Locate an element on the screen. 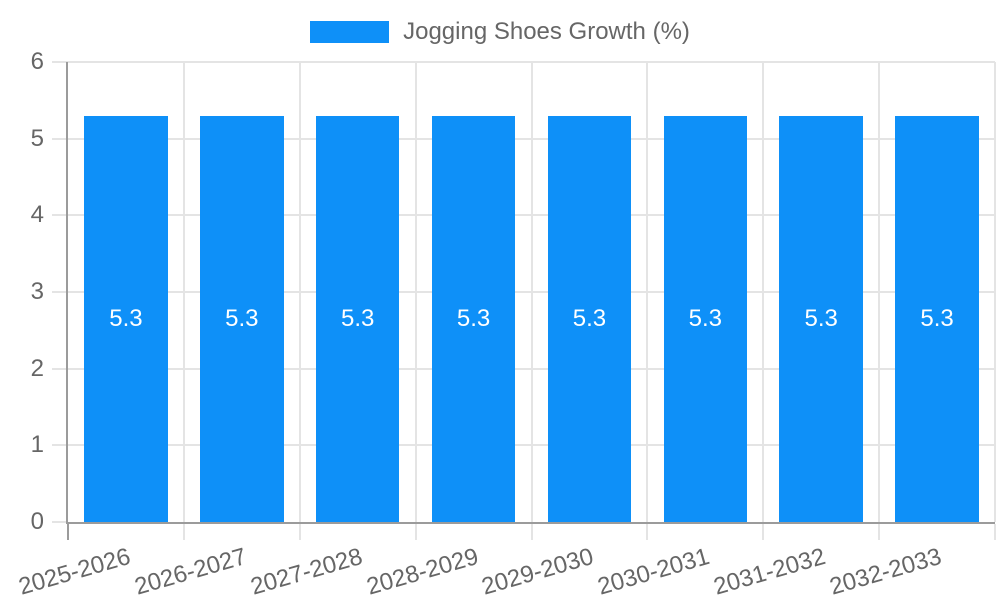 The height and width of the screenshot is (600, 1000). y-tick-label: 3 is located at coordinates (37, 291).